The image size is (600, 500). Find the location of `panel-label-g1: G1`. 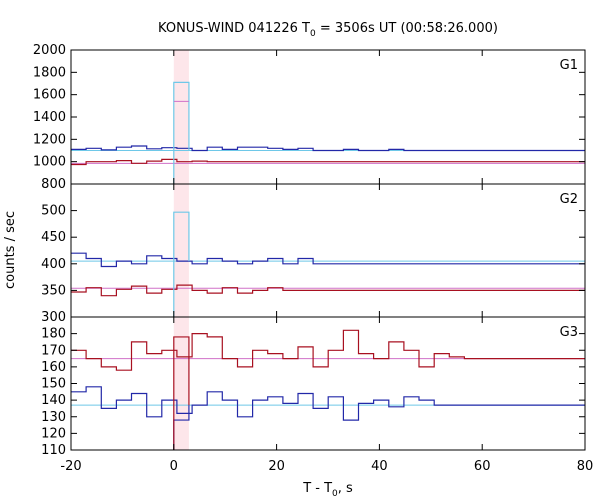

panel-label-g1: G1 is located at coordinates (569, 65).